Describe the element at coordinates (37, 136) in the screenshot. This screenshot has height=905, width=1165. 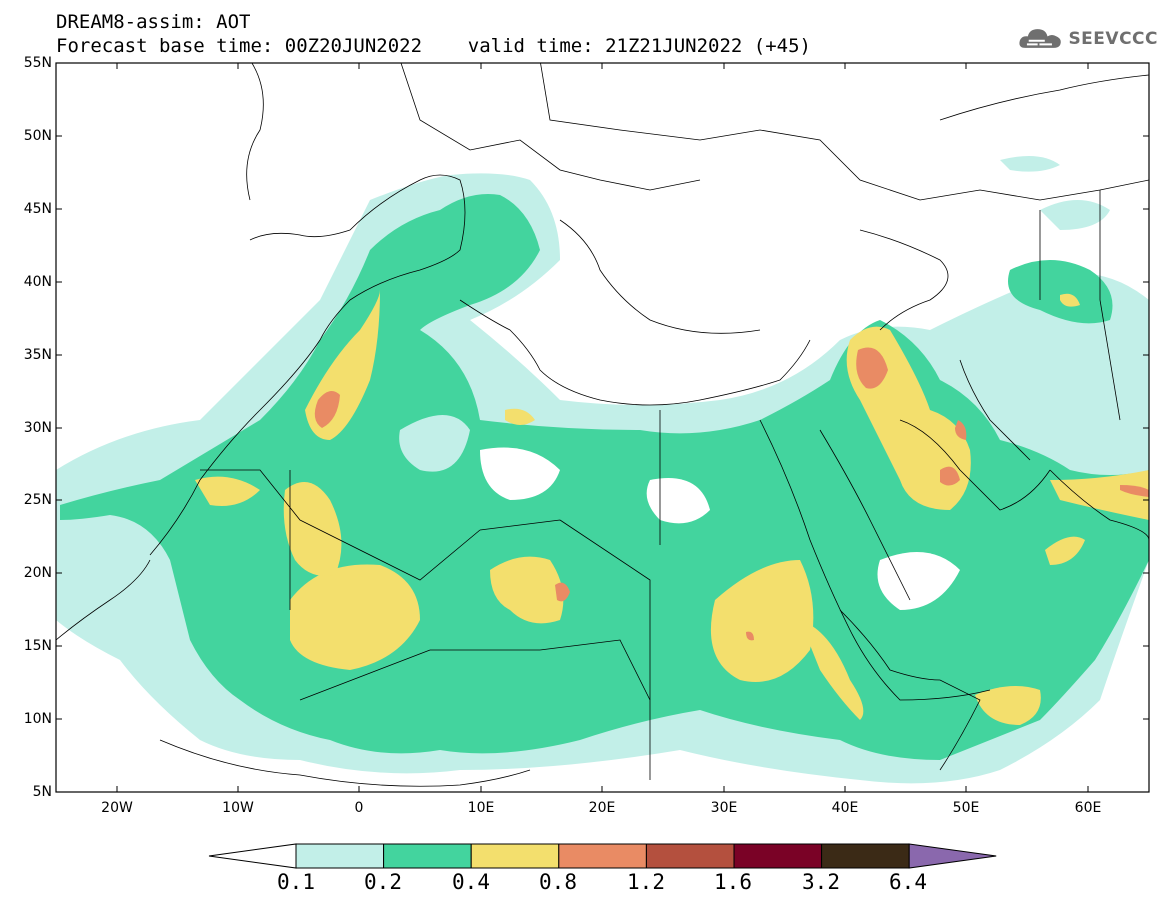
I see `lat-label: 50N` at that location.